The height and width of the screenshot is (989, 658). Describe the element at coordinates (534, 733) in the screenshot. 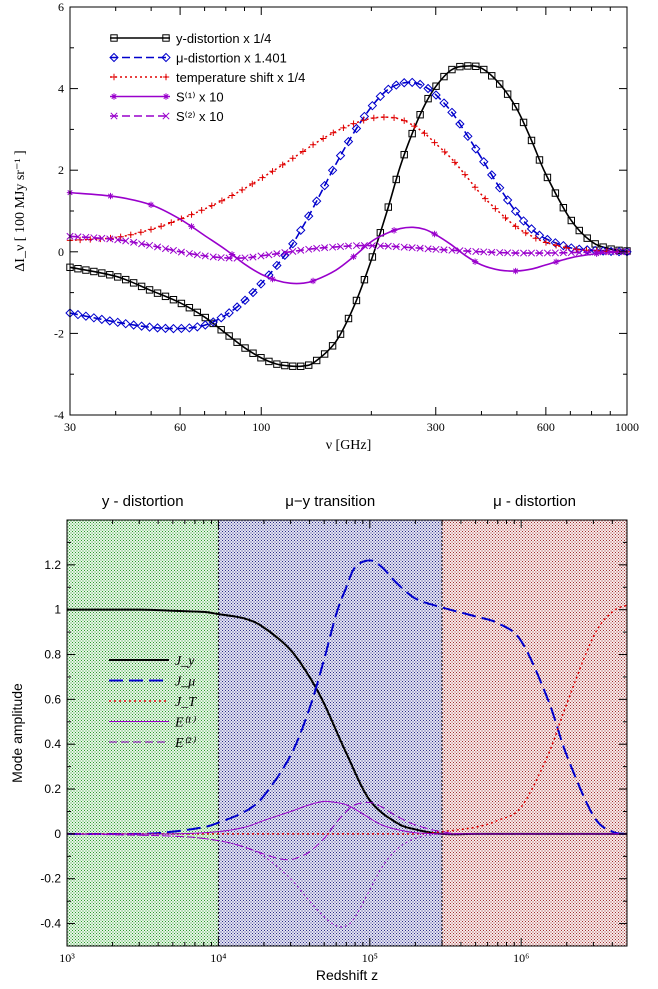

I see `region-2-fill` at that location.